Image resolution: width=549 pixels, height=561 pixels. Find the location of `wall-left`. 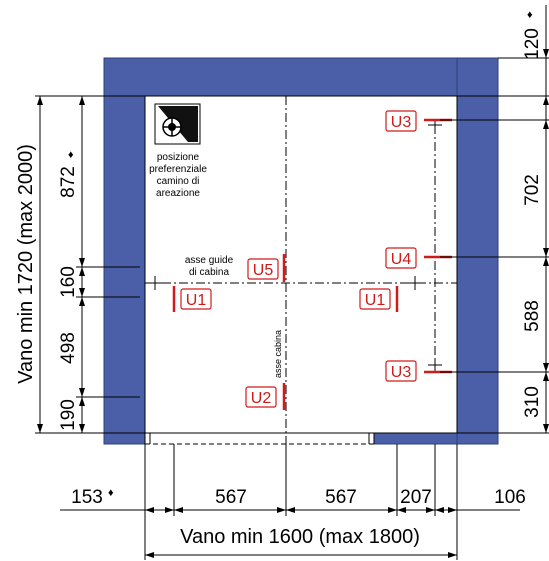

wall-left is located at coordinates (124, 251).